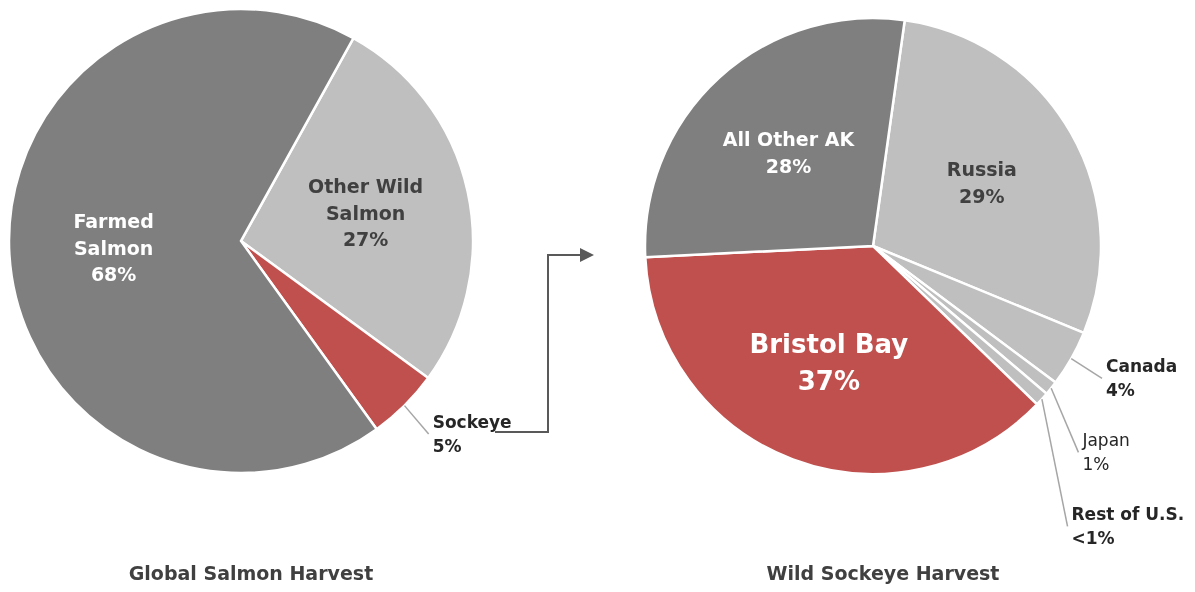 This screenshot has width=1195, height=592. Describe the element at coordinates (828, 380) in the screenshot. I see `data-label: 37%` at that location.